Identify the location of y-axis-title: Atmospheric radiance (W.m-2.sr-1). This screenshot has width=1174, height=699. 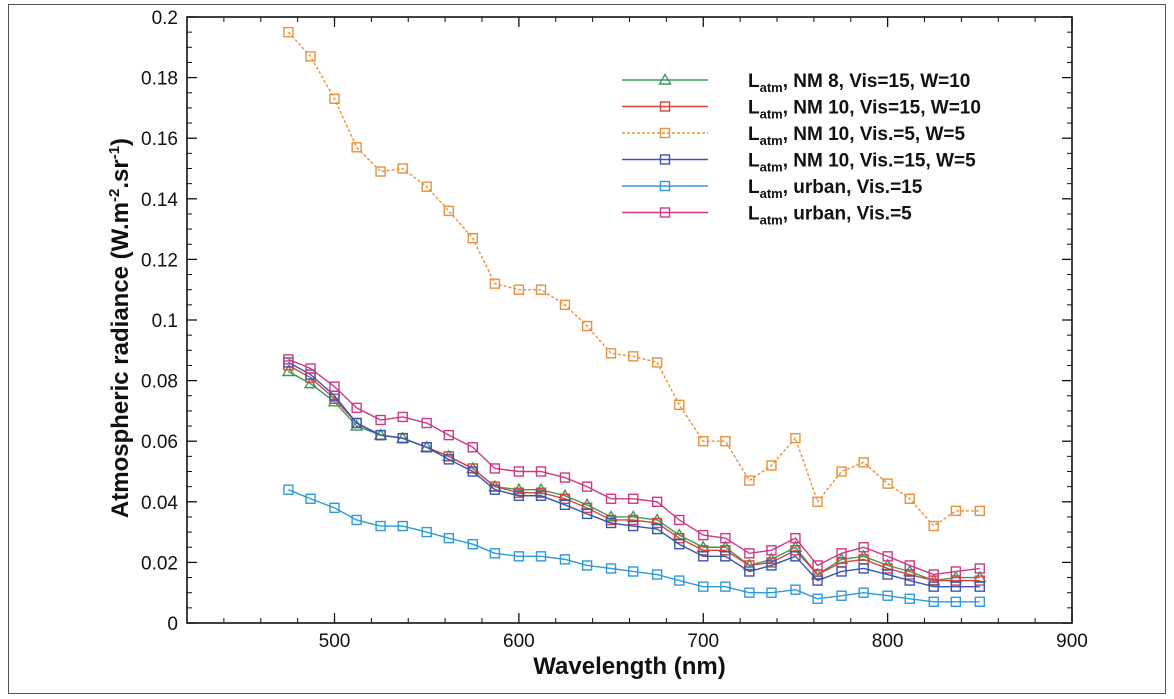
(120, 328).